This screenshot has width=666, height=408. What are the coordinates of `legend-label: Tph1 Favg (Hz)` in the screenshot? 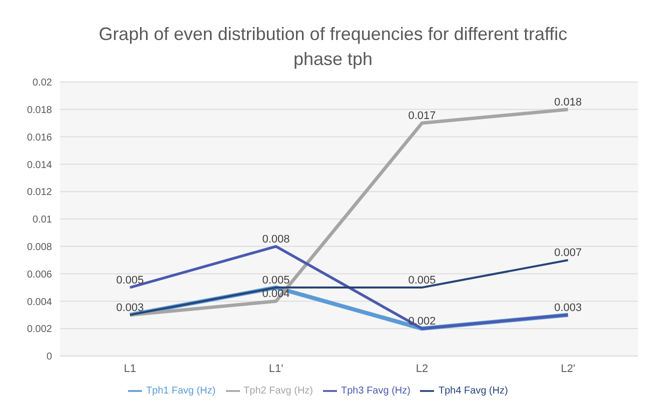 It's located at (181, 391).